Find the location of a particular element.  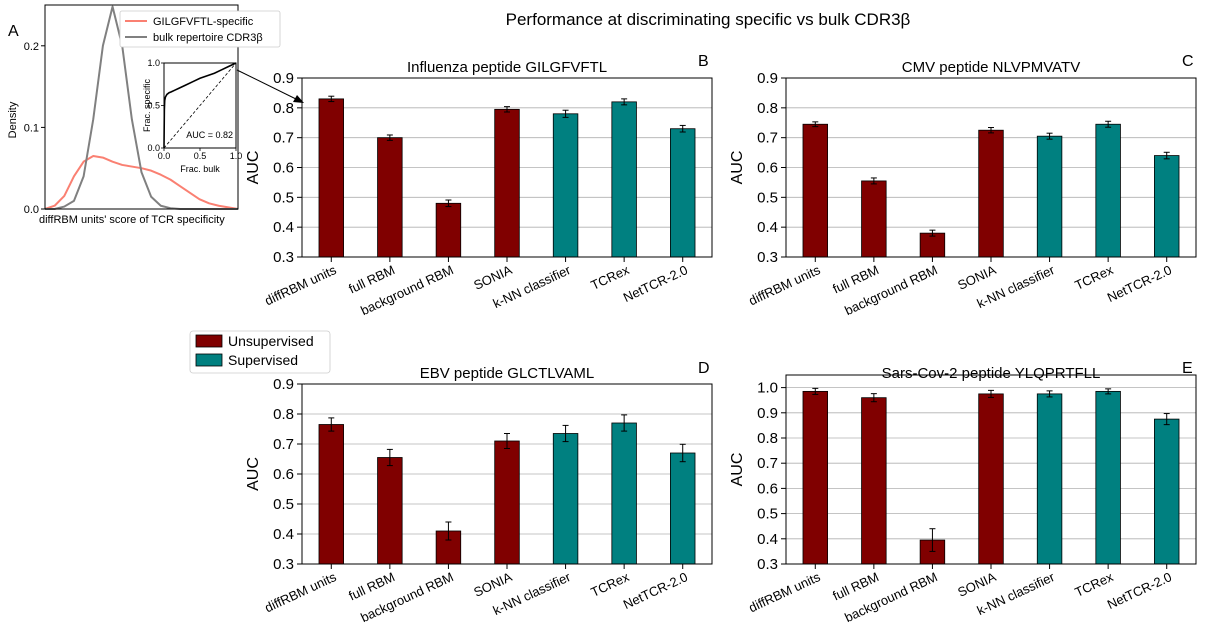

legend-label: GILGFVFTL-specific is located at coordinates (203, 22).